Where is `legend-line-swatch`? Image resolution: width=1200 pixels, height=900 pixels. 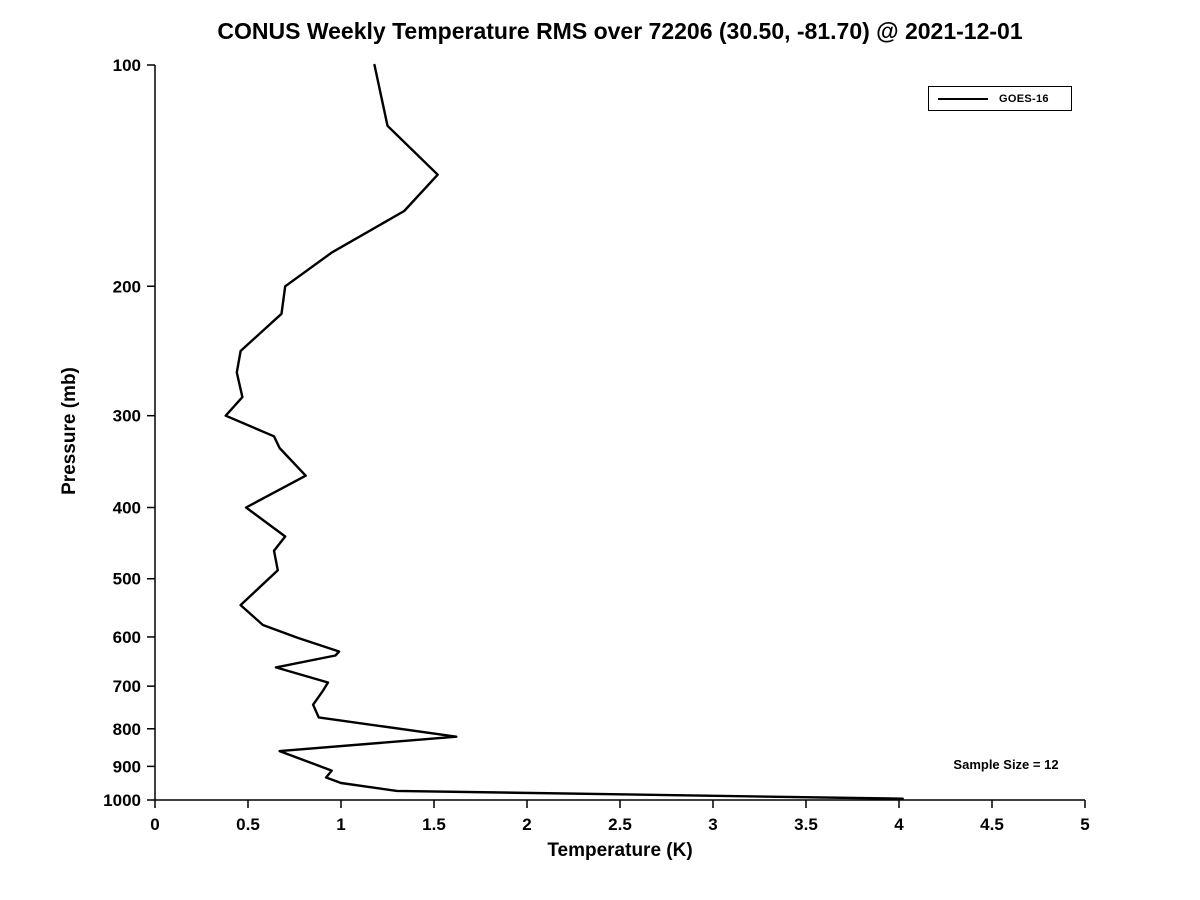
legend-line-swatch is located at coordinates (963, 98).